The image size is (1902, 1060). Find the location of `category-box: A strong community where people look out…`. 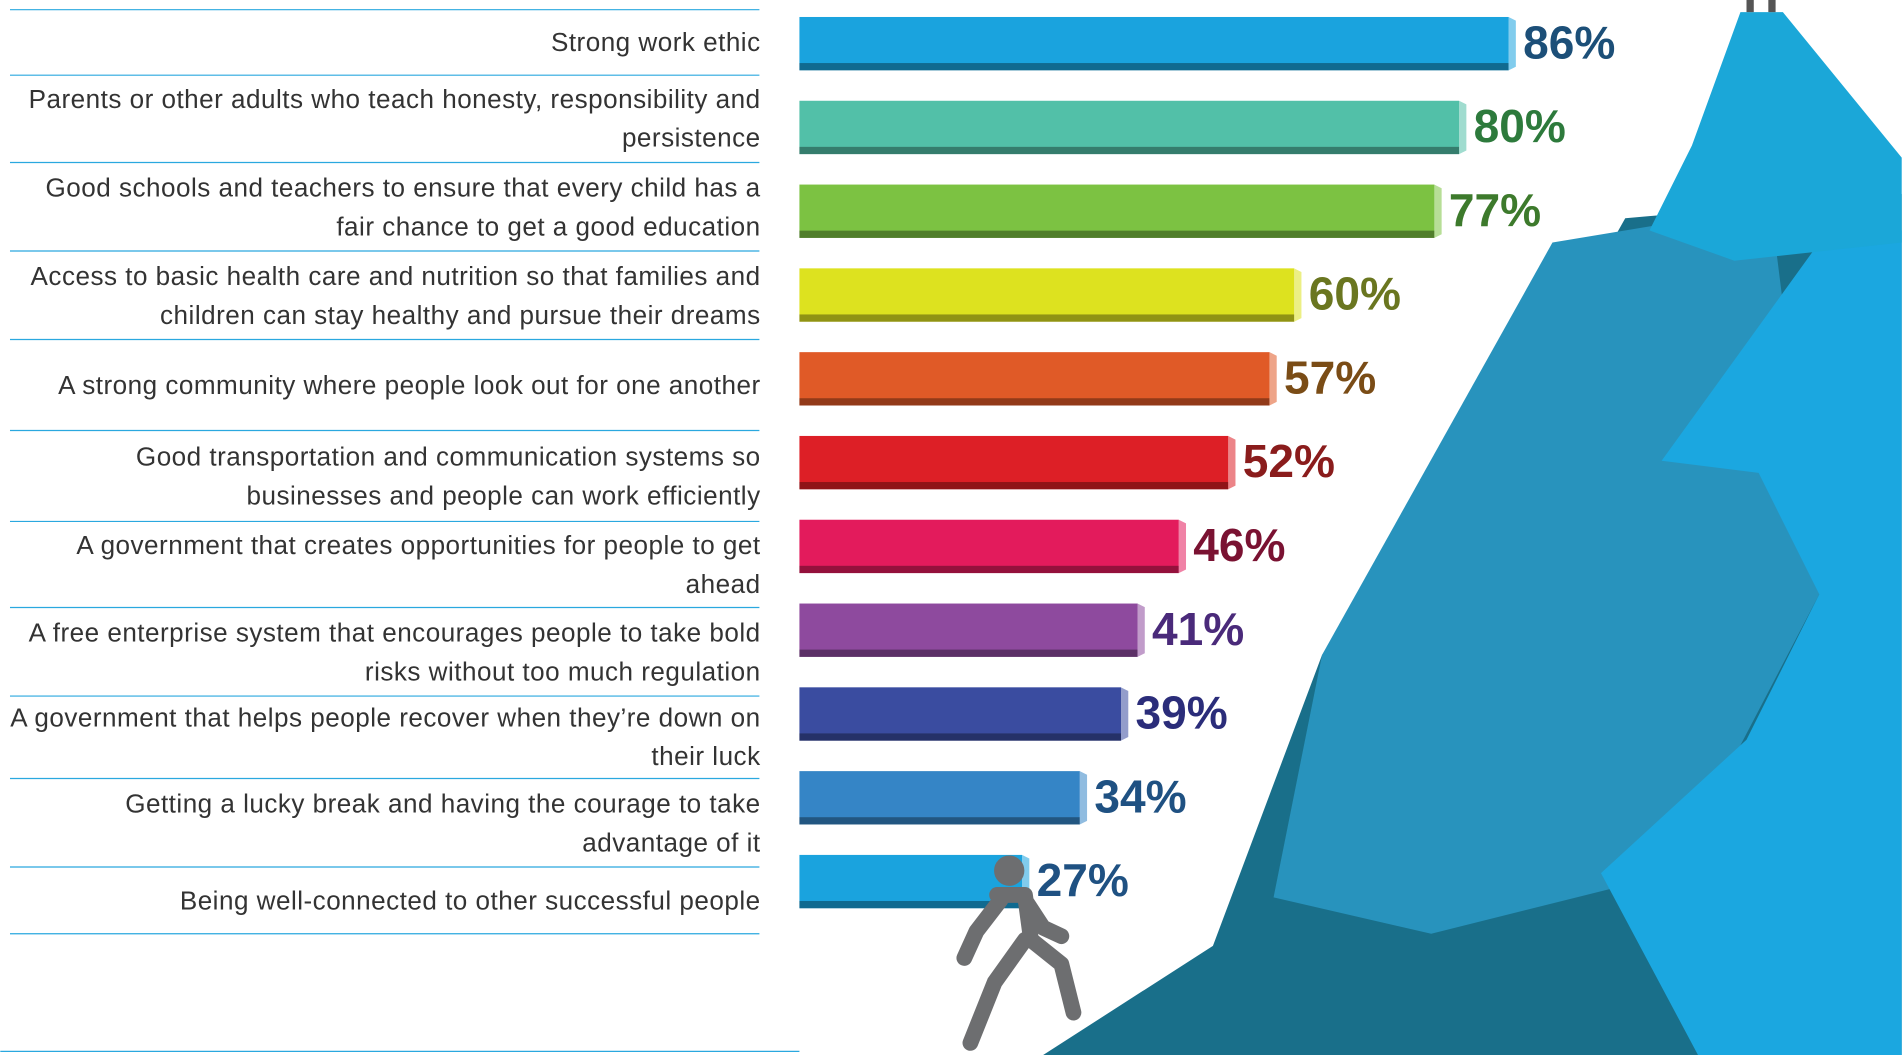

category-box: A strong community where people look out… is located at coordinates (409, 385).